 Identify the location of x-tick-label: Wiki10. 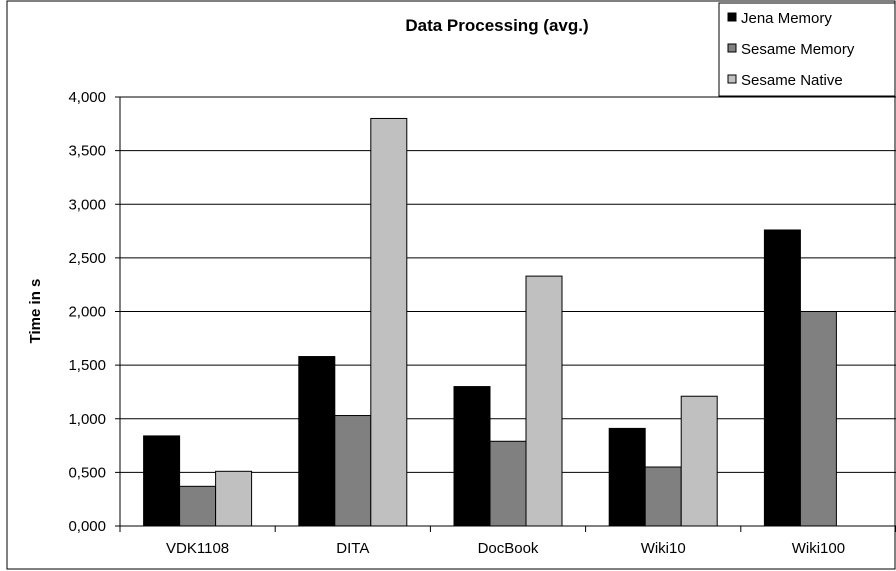
(663, 548).